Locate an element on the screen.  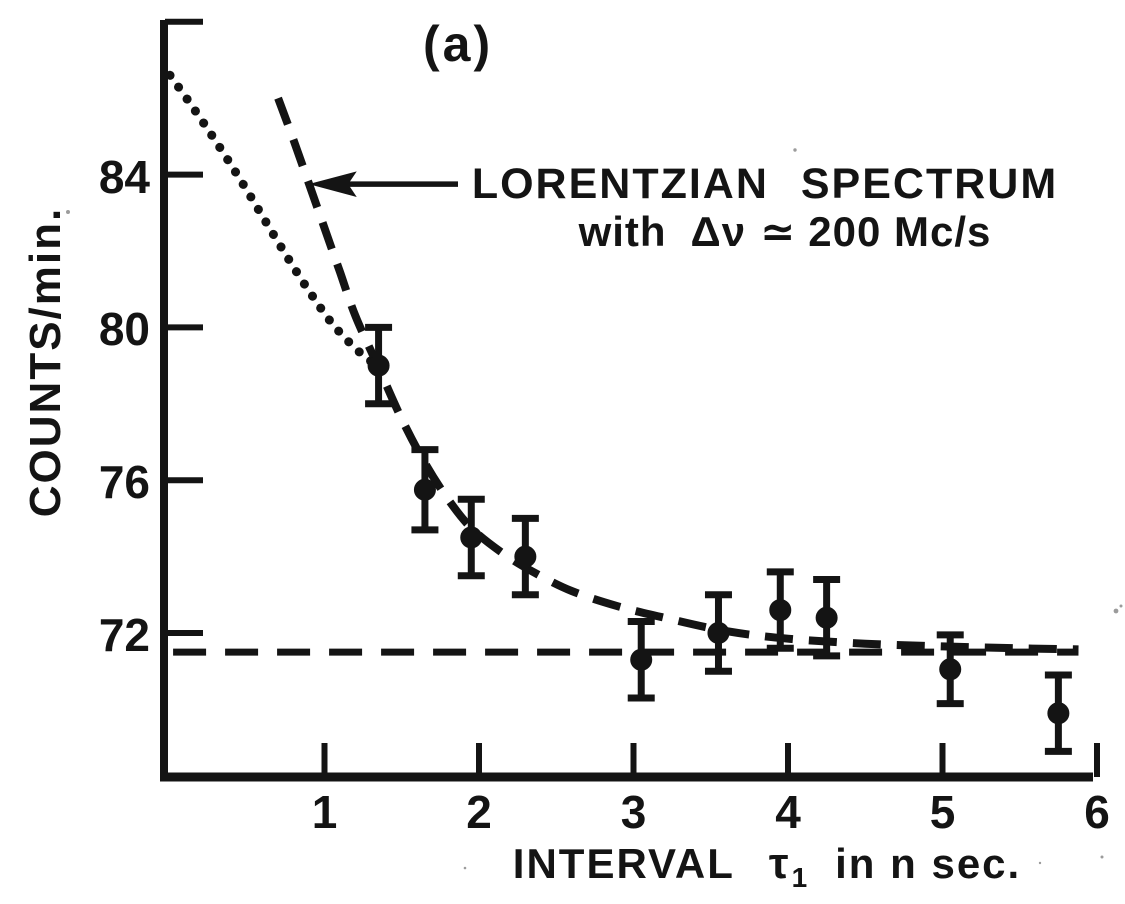
x-axis-title-units: in n sec. is located at coordinates (928, 863).